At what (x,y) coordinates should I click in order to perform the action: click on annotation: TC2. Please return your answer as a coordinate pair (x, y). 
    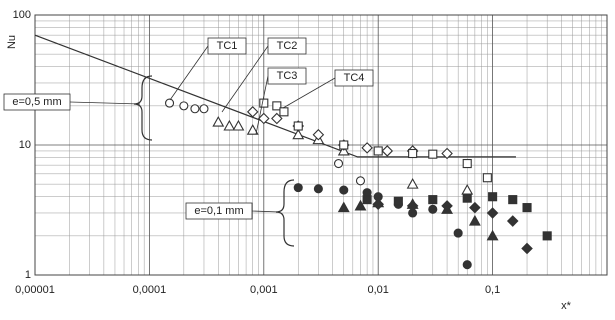
    Looking at the image, I should click on (287, 46).